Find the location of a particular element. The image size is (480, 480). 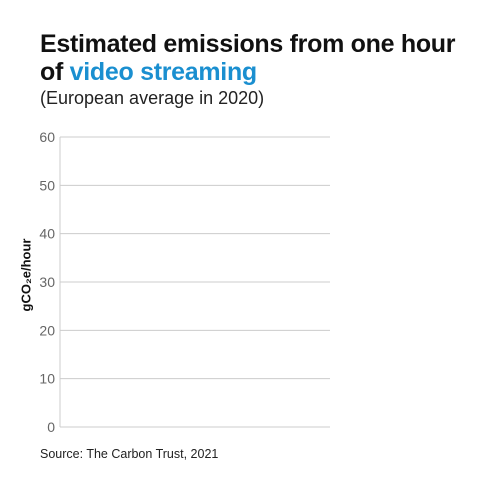

y-tick-label-30: 30 is located at coordinates (47, 282).